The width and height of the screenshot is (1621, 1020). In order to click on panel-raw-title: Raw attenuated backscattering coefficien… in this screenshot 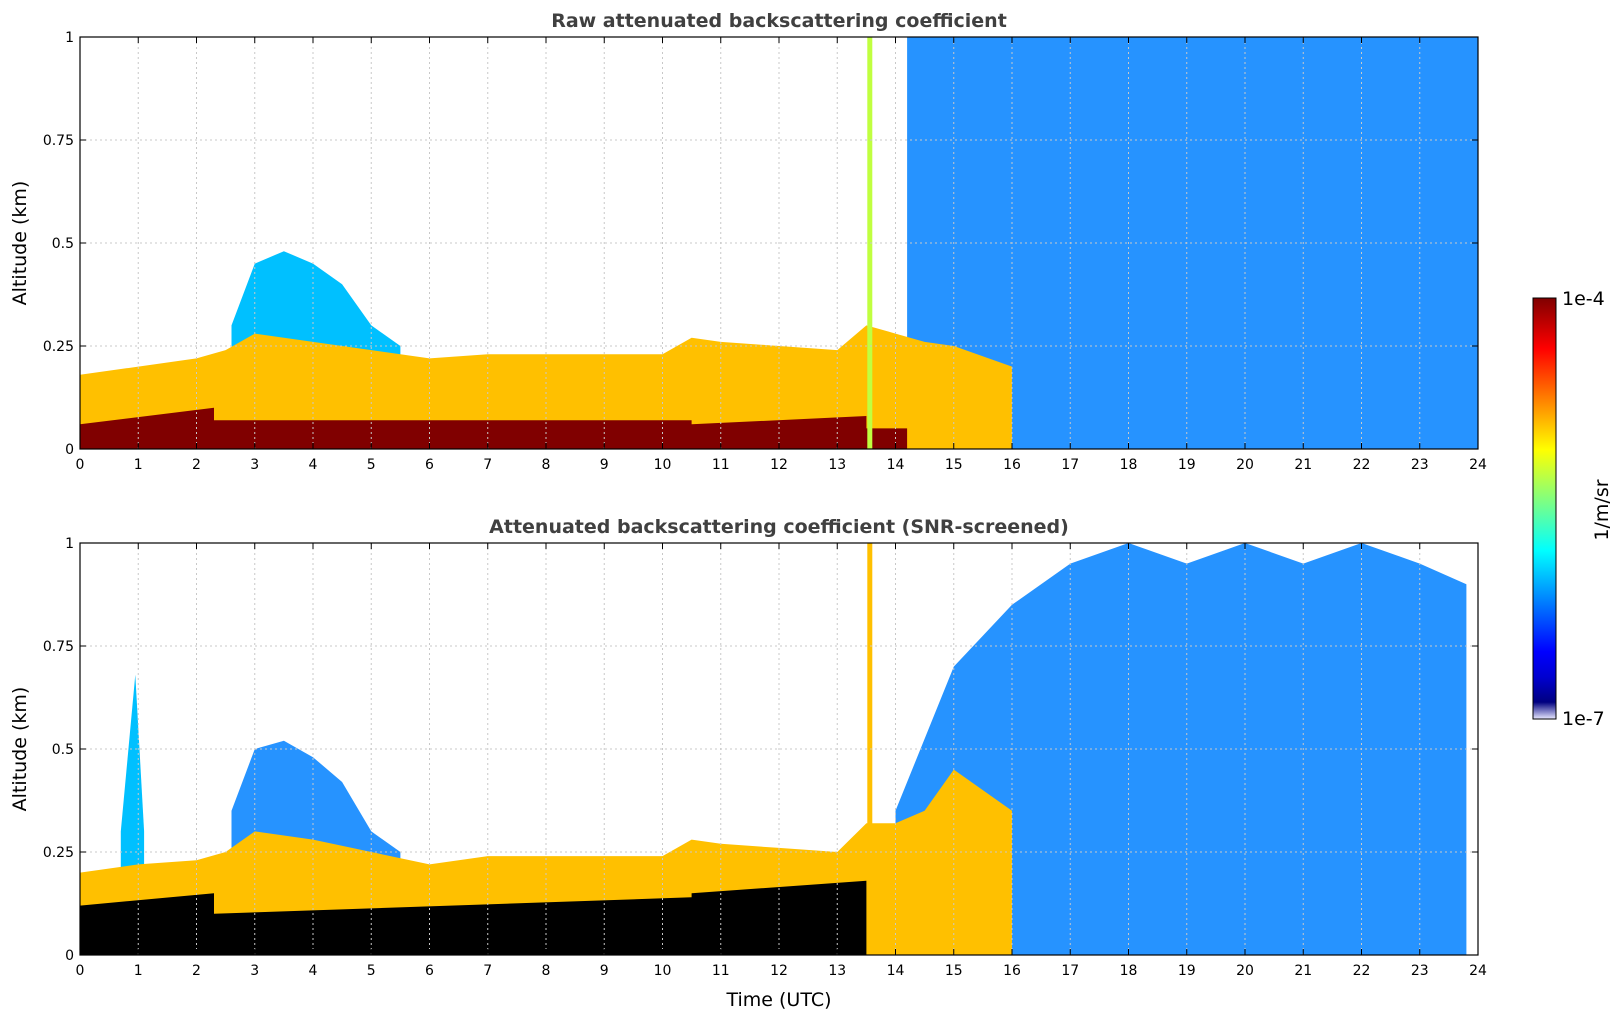, I will do `click(779, 21)`.